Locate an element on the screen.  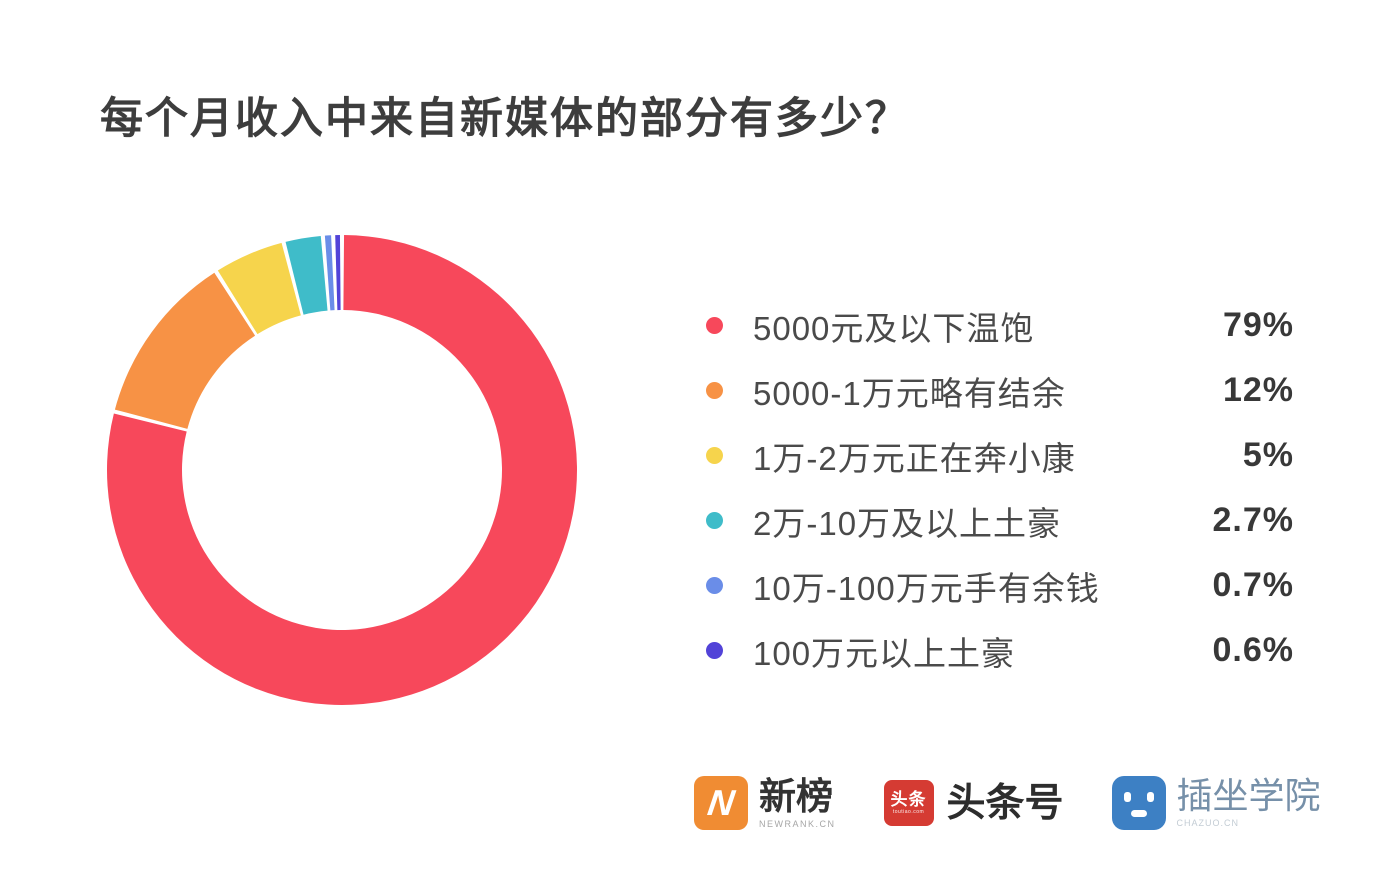
legend-item: 2万-10万及以上土豪 2.7% is located at coordinates (1000, 520).